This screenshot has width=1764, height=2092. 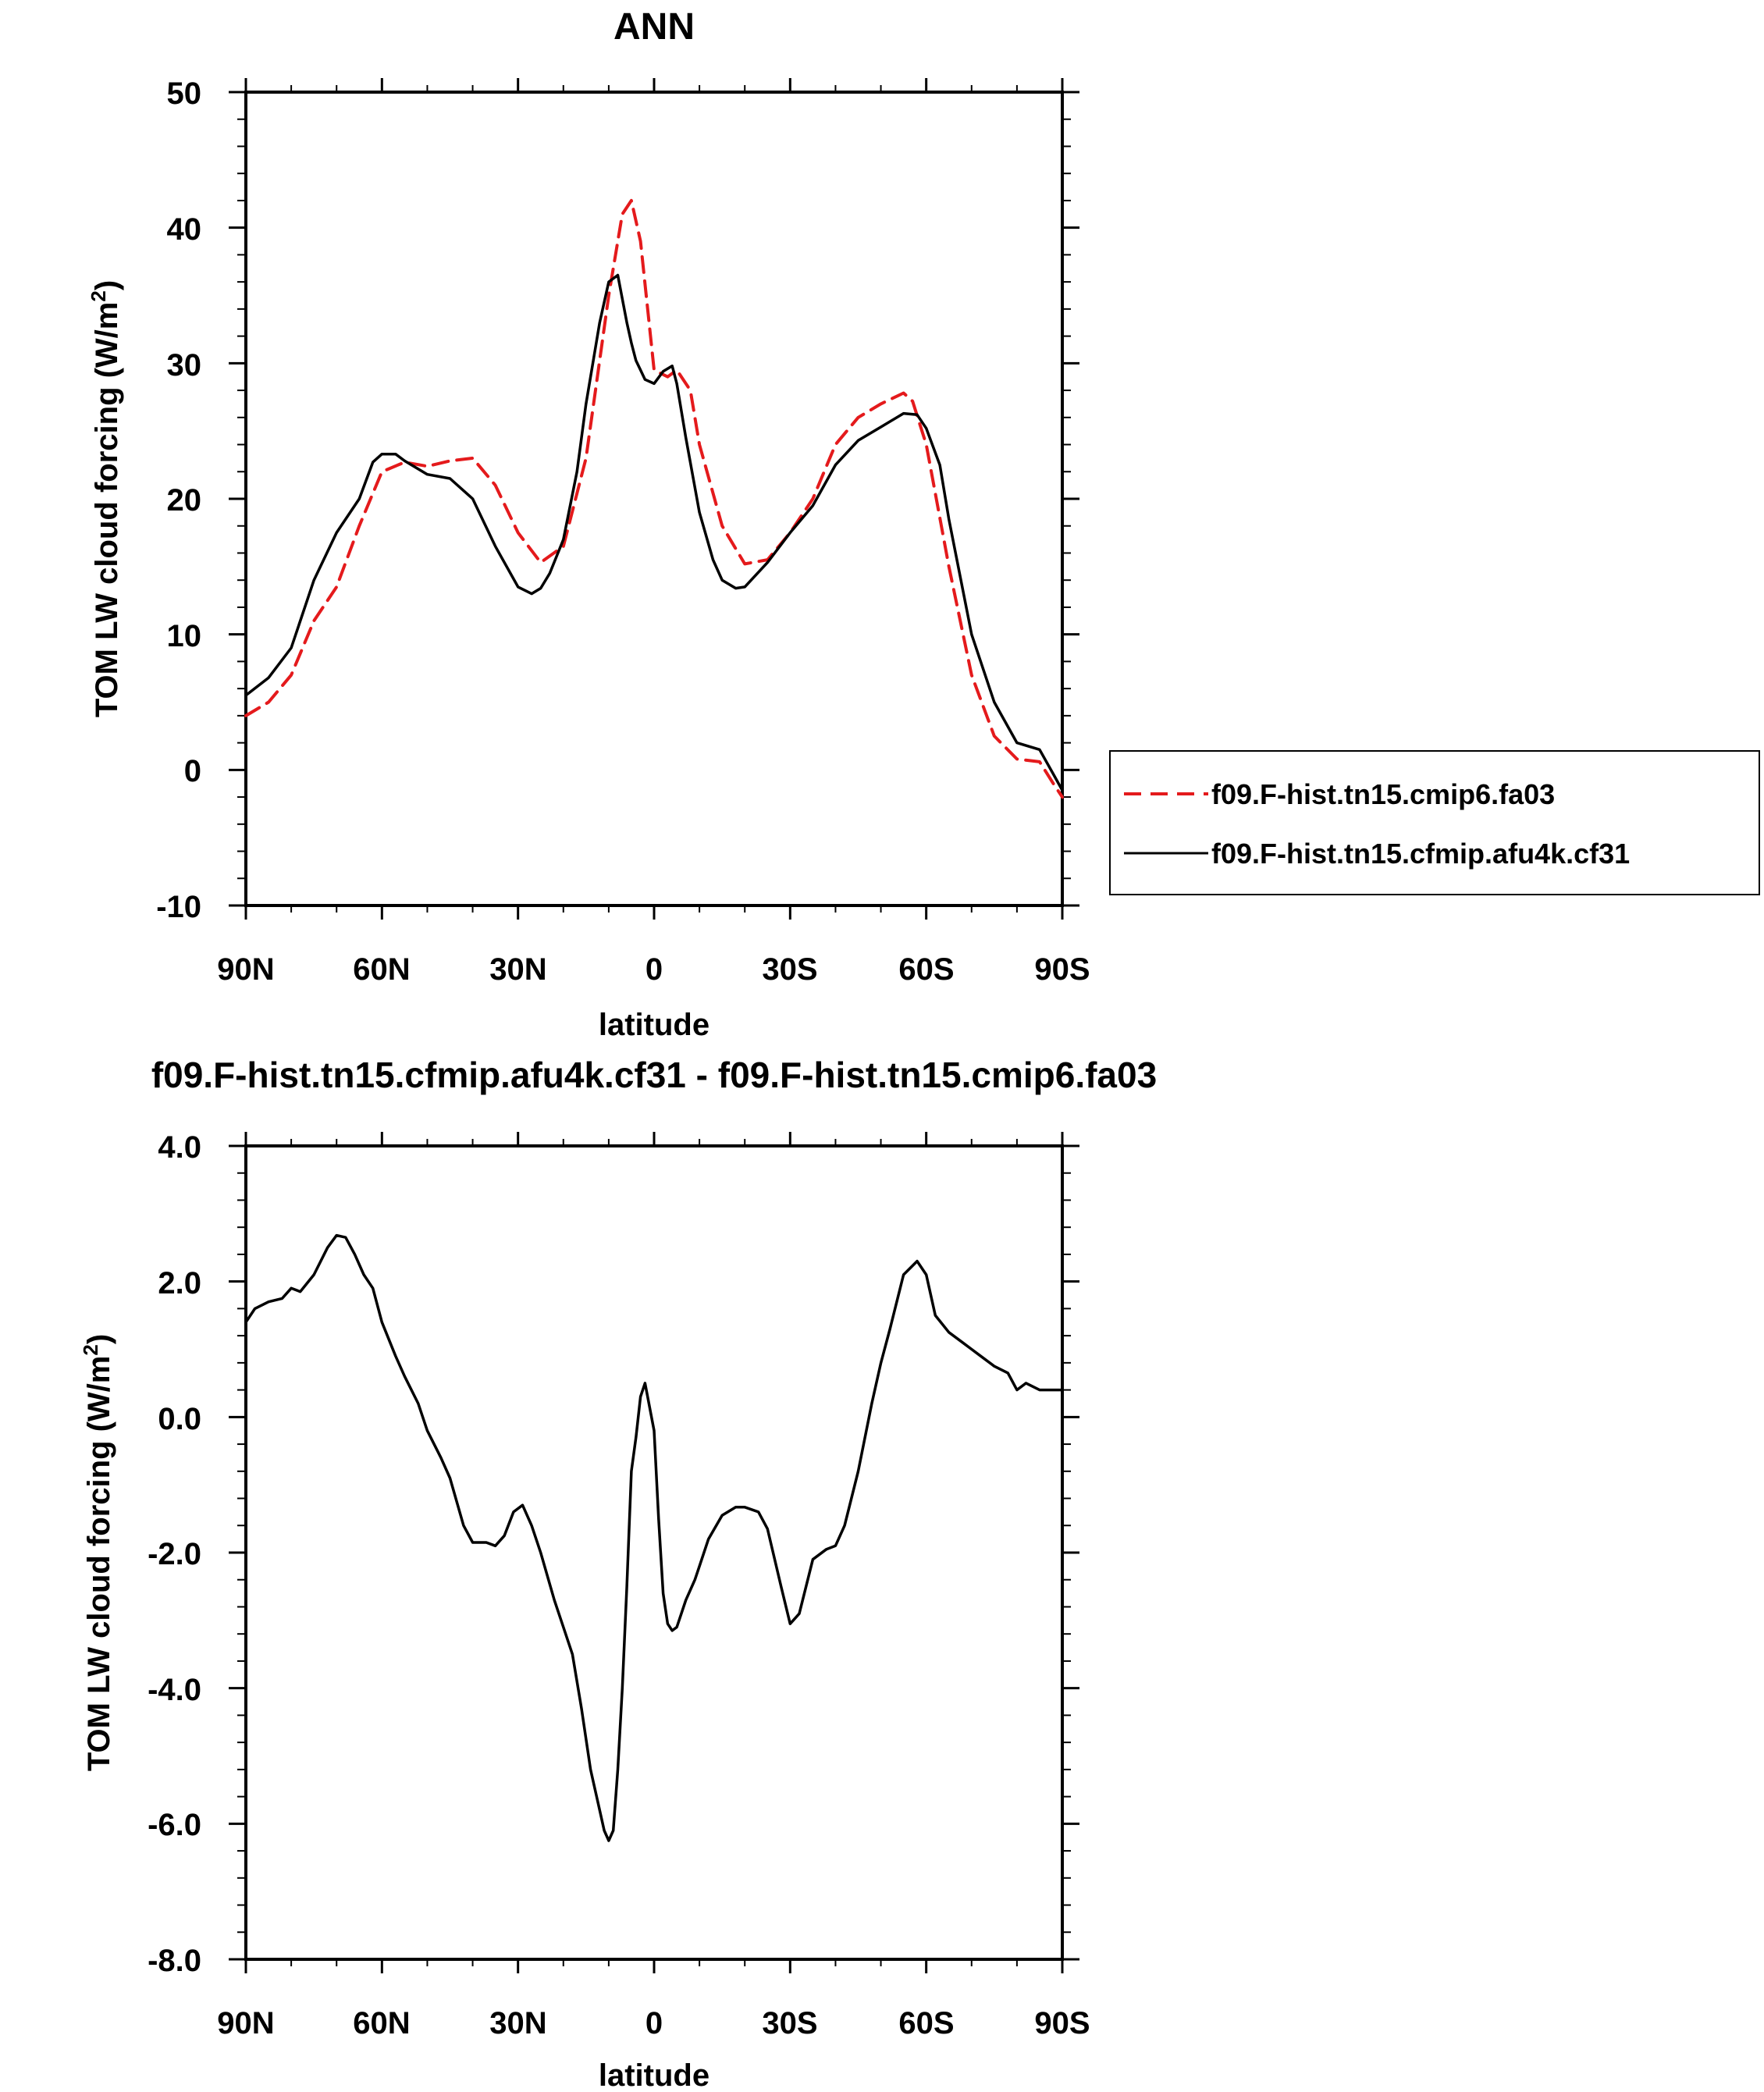 What do you see at coordinates (381, 969) in the screenshot?
I see `top-x-tick-label: 60N` at bounding box center [381, 969].